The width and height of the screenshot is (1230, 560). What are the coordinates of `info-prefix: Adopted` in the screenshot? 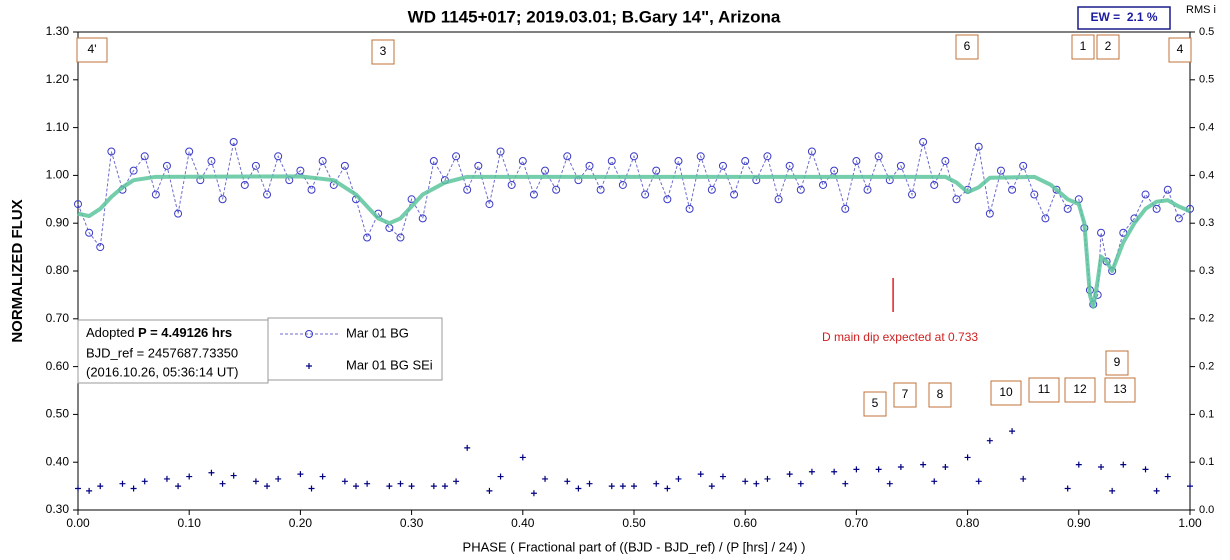 It's located at (112, 332).